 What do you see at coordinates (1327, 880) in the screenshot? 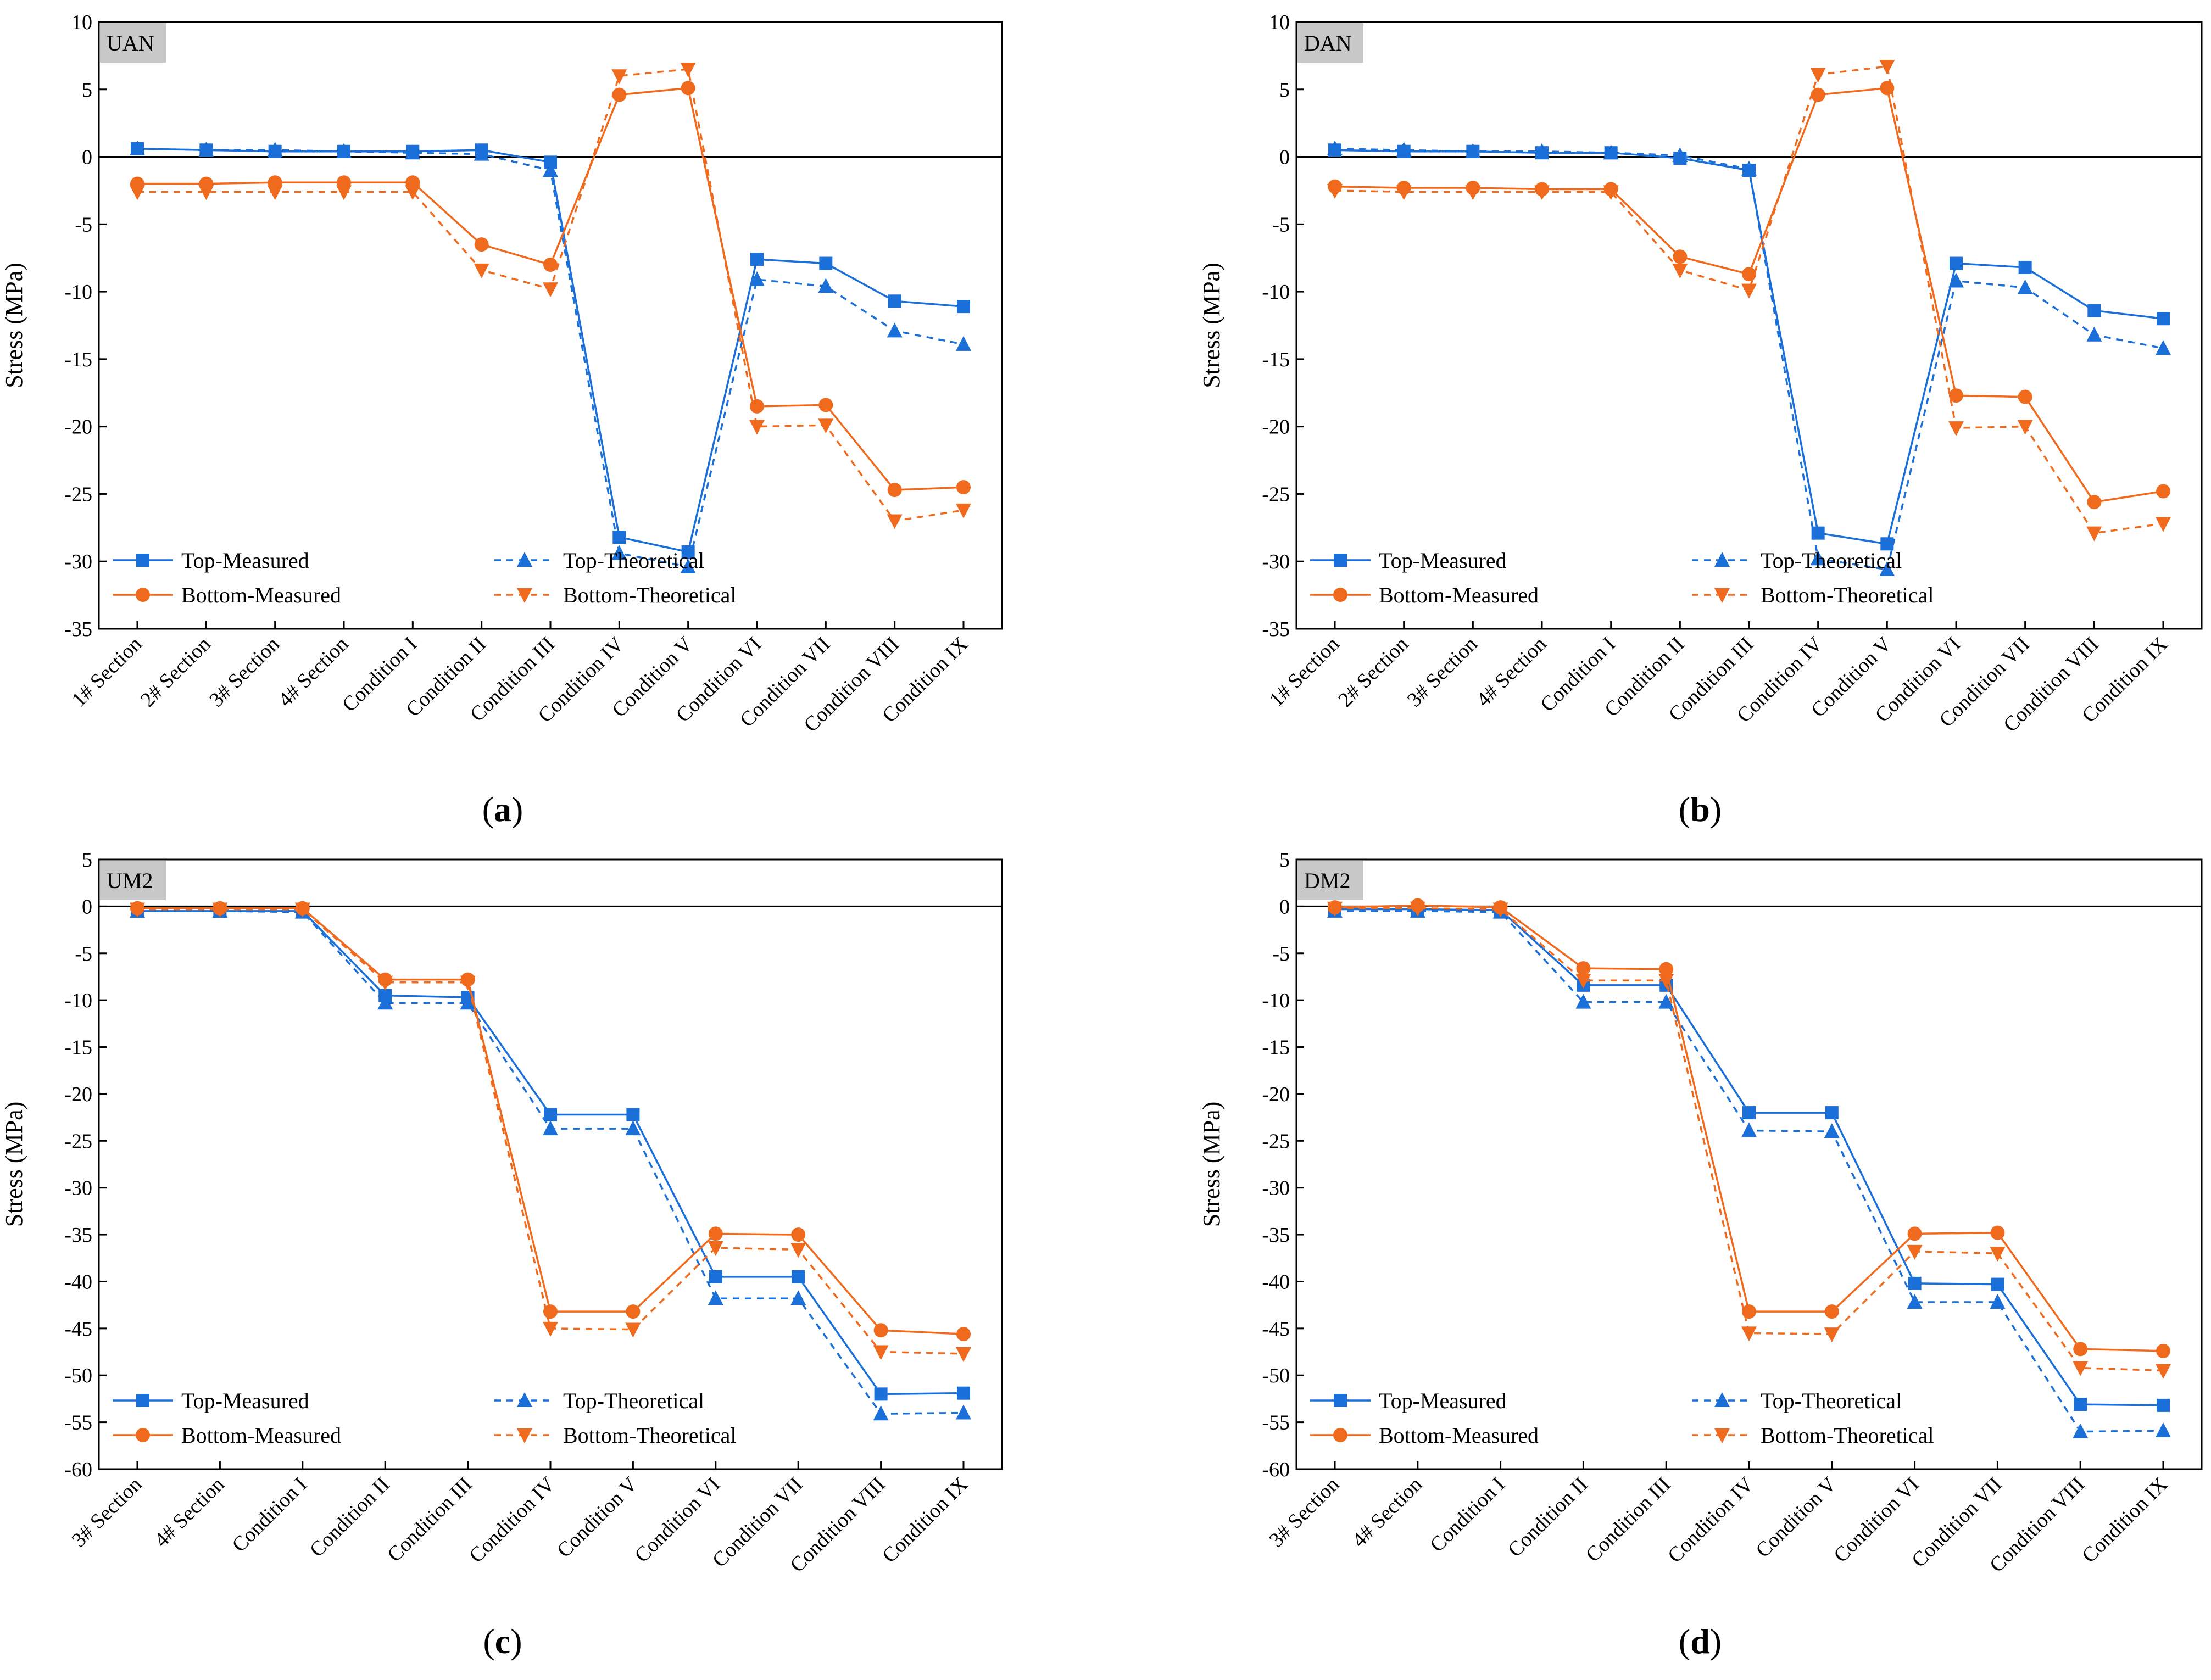
I see `panel-tag-label: DM2` at bounding box center [1327, 880].